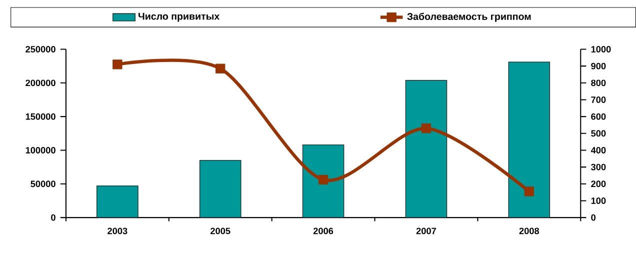  Describe the element at coordinates (53, 217) in the screenshot. I see `y-tick-label: 0` at that location.